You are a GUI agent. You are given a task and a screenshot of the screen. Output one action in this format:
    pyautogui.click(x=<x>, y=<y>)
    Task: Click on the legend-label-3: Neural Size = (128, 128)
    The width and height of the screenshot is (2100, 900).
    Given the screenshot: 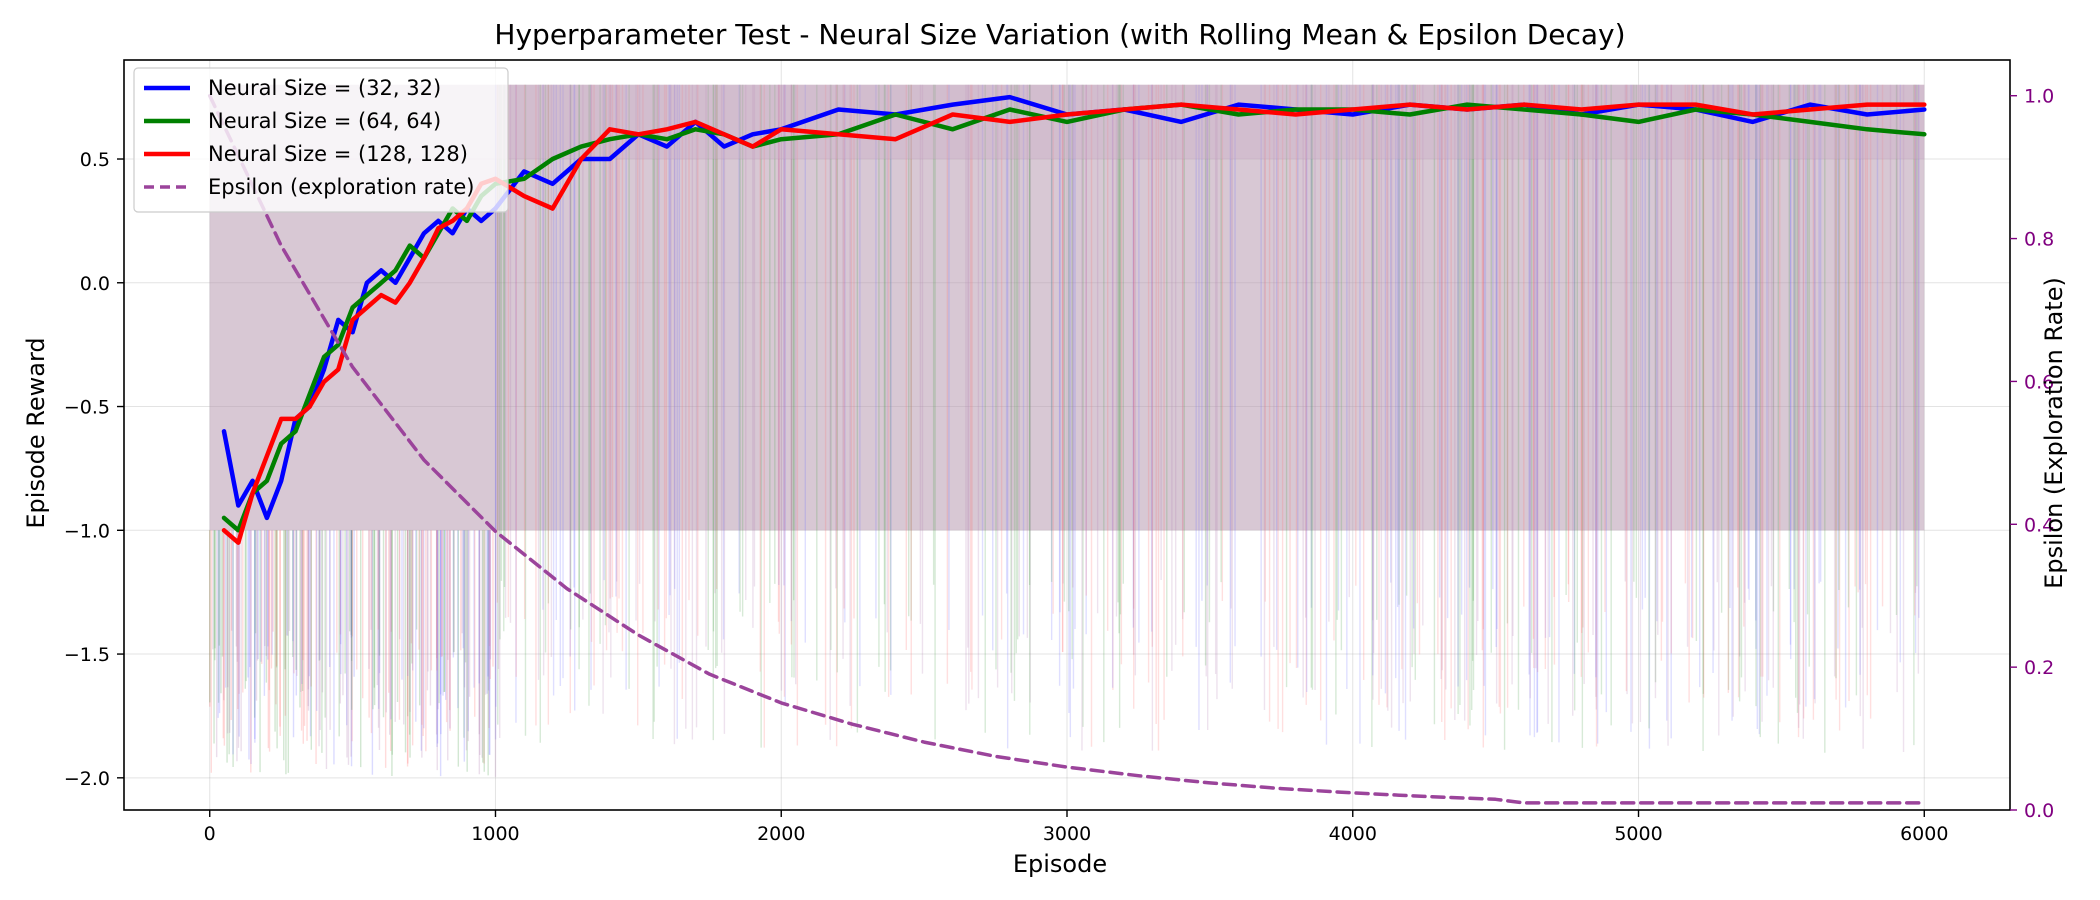 What is the action you would take?
    pyautogui.click(x=338, y=154)
    